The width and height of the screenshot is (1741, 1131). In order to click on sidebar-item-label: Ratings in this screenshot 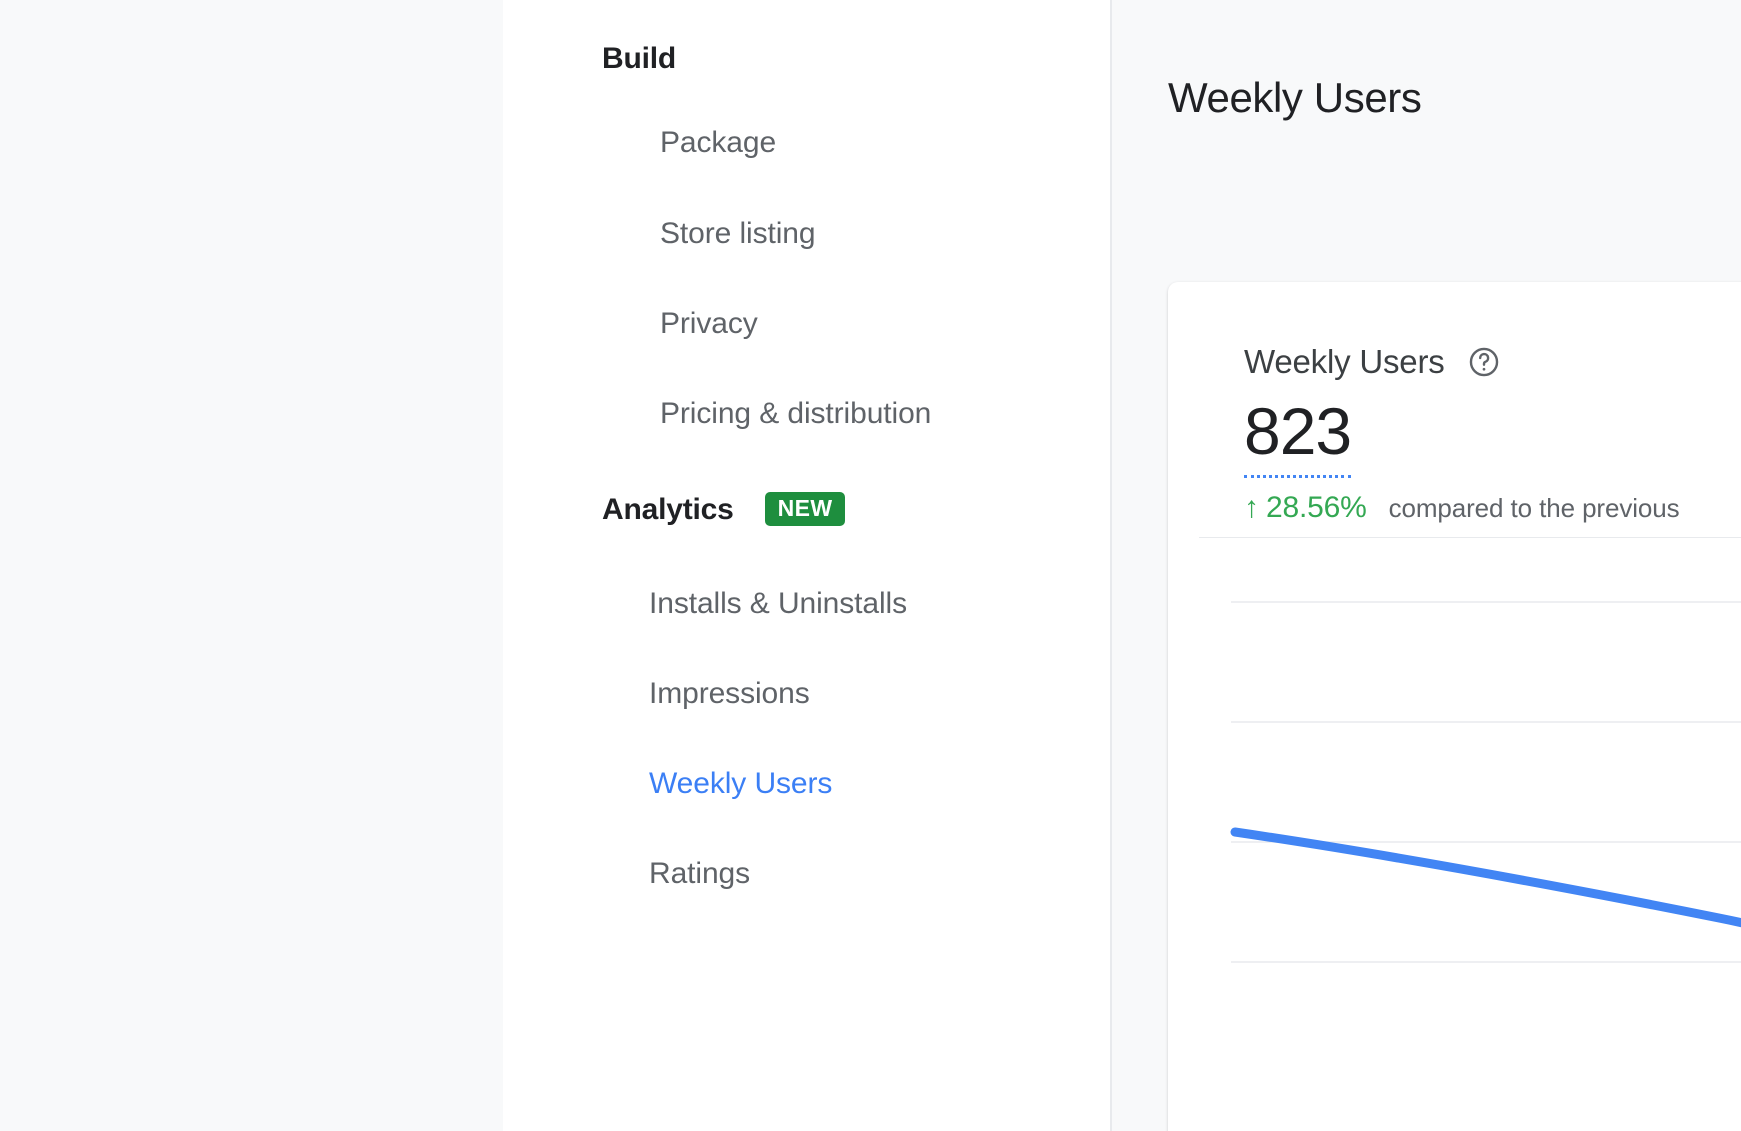, I will do `click(700, 873)`.